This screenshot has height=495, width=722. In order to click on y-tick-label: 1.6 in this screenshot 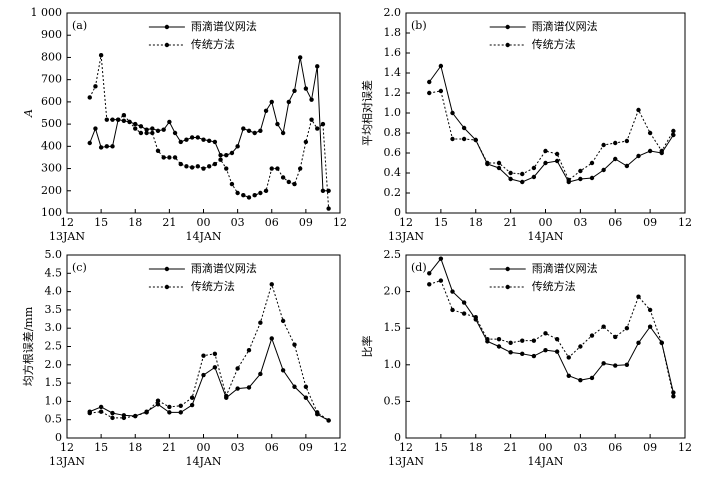, I will do `click(393, 52)`.